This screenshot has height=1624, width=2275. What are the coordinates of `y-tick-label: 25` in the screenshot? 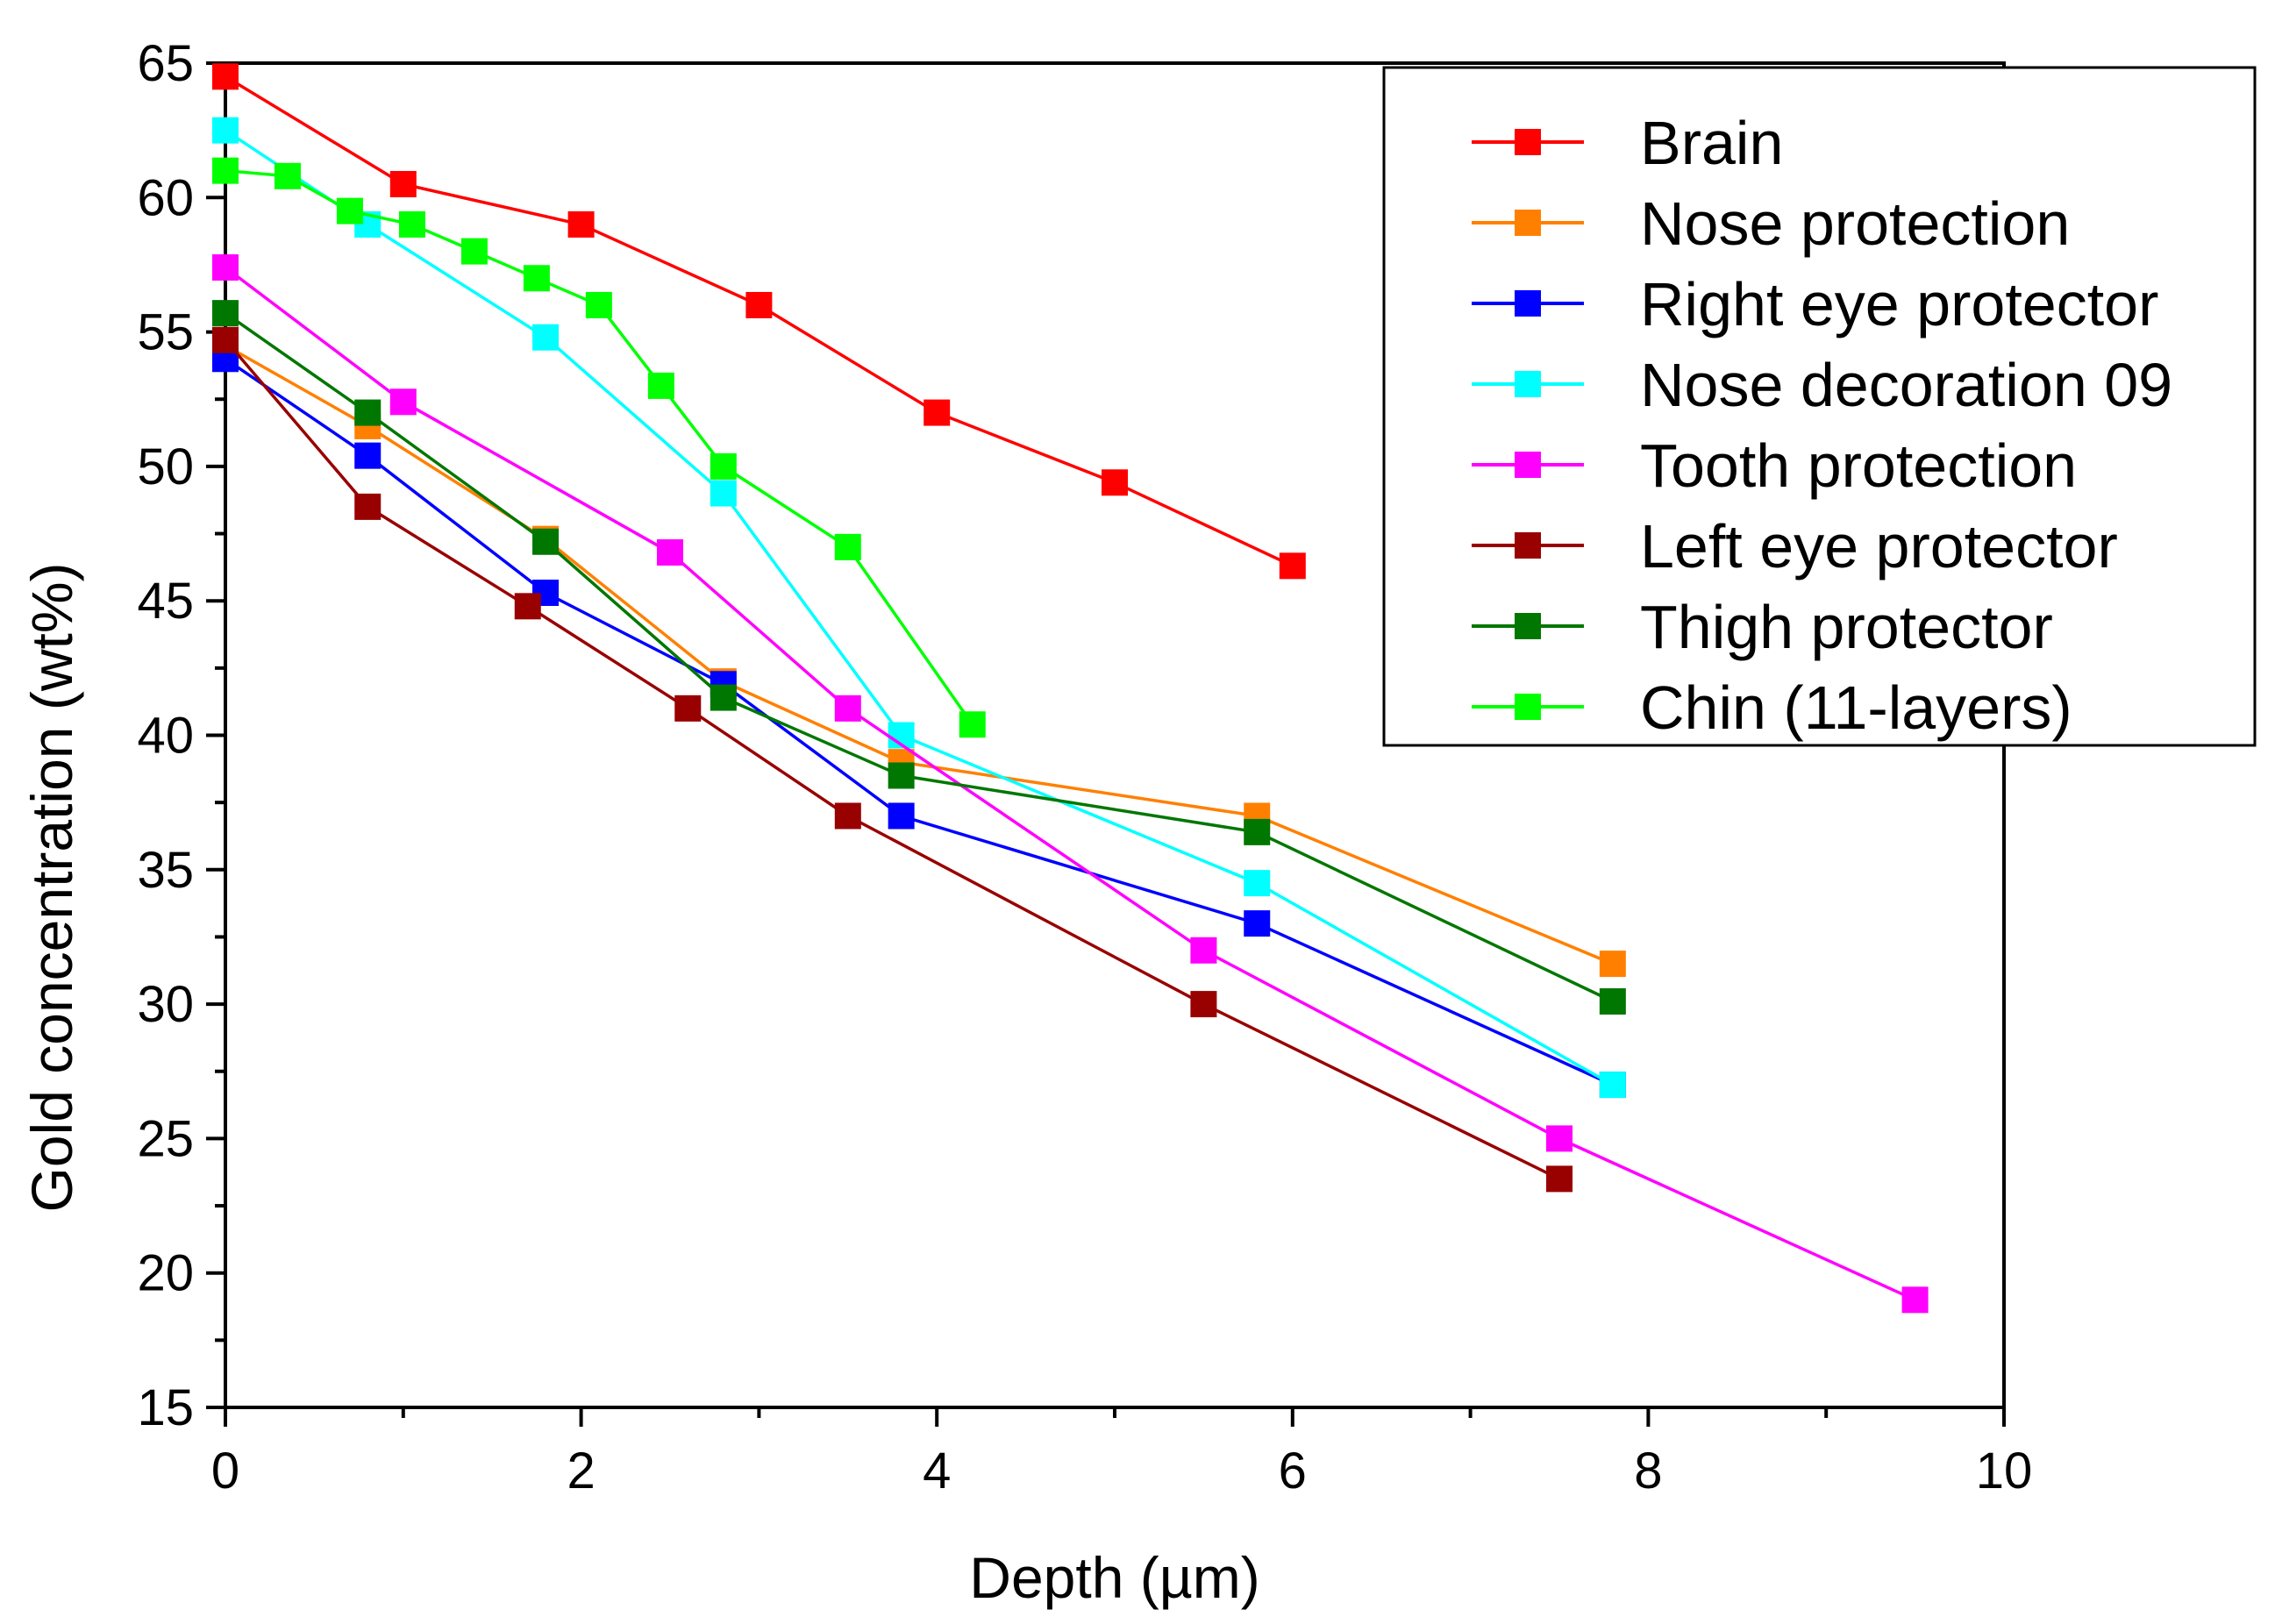 It's located at (165, 1139).